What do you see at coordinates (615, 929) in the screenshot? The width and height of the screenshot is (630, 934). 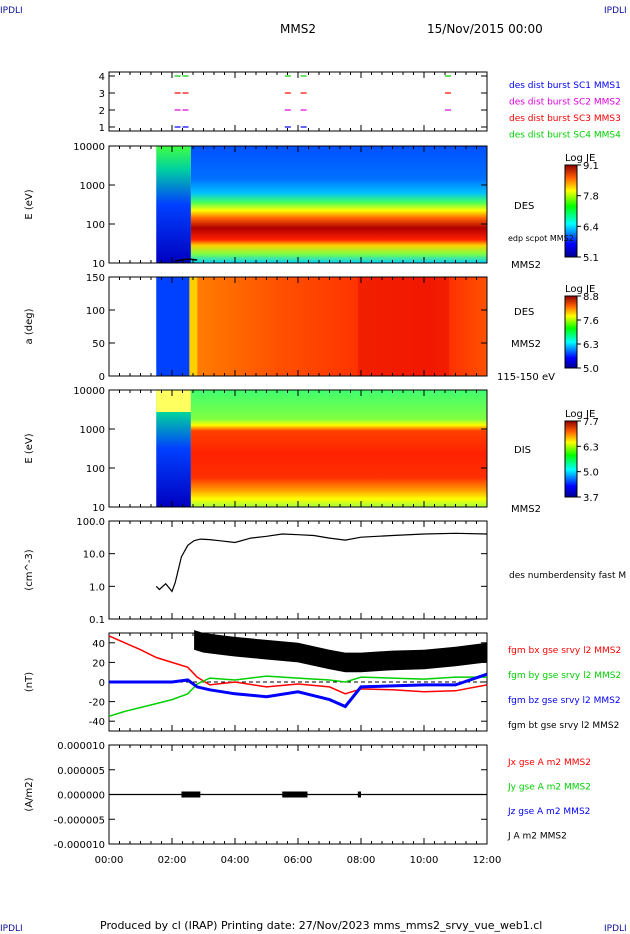 I see `corner-label-br: IPDLI` at bounding box center [615, 929].